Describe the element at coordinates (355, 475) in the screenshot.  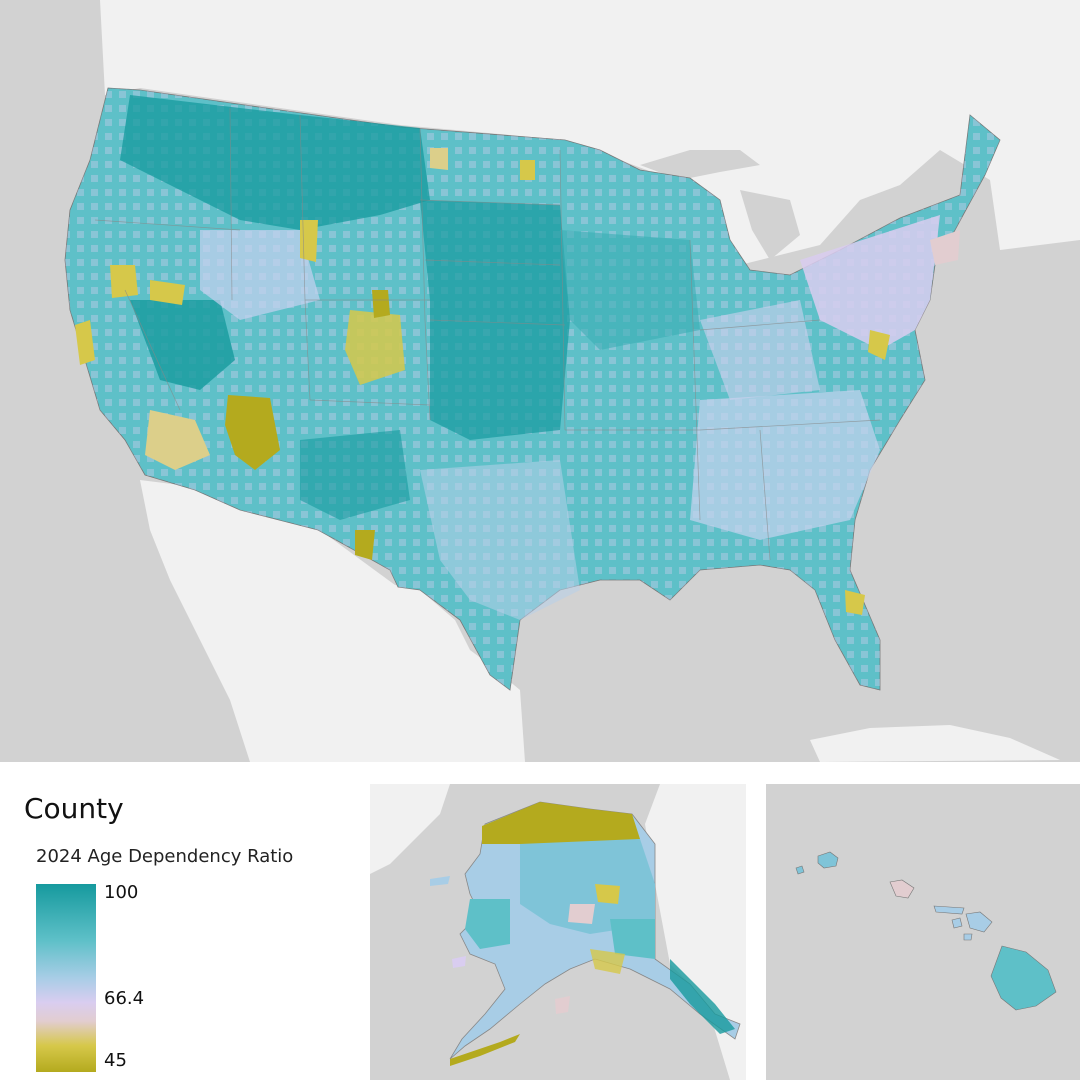
I see `region-high-nm` at that location.